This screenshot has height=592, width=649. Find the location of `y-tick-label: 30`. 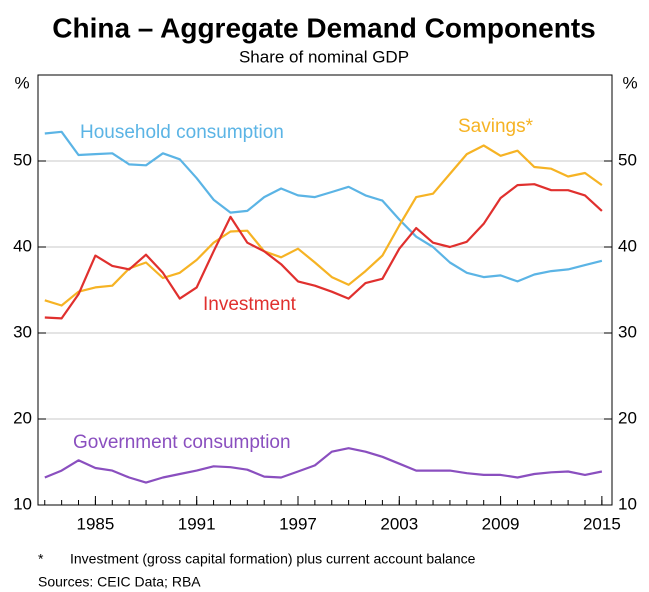

y-tick-label: 30 is located at coordinates (22, 331).